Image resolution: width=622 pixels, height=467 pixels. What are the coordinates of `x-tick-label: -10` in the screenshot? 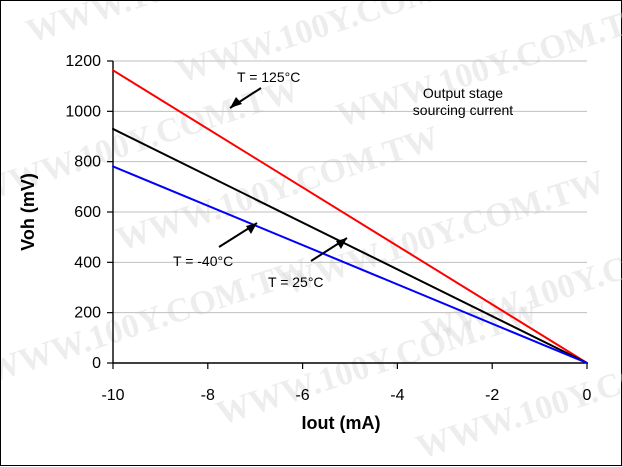 It's located at (112, 395).